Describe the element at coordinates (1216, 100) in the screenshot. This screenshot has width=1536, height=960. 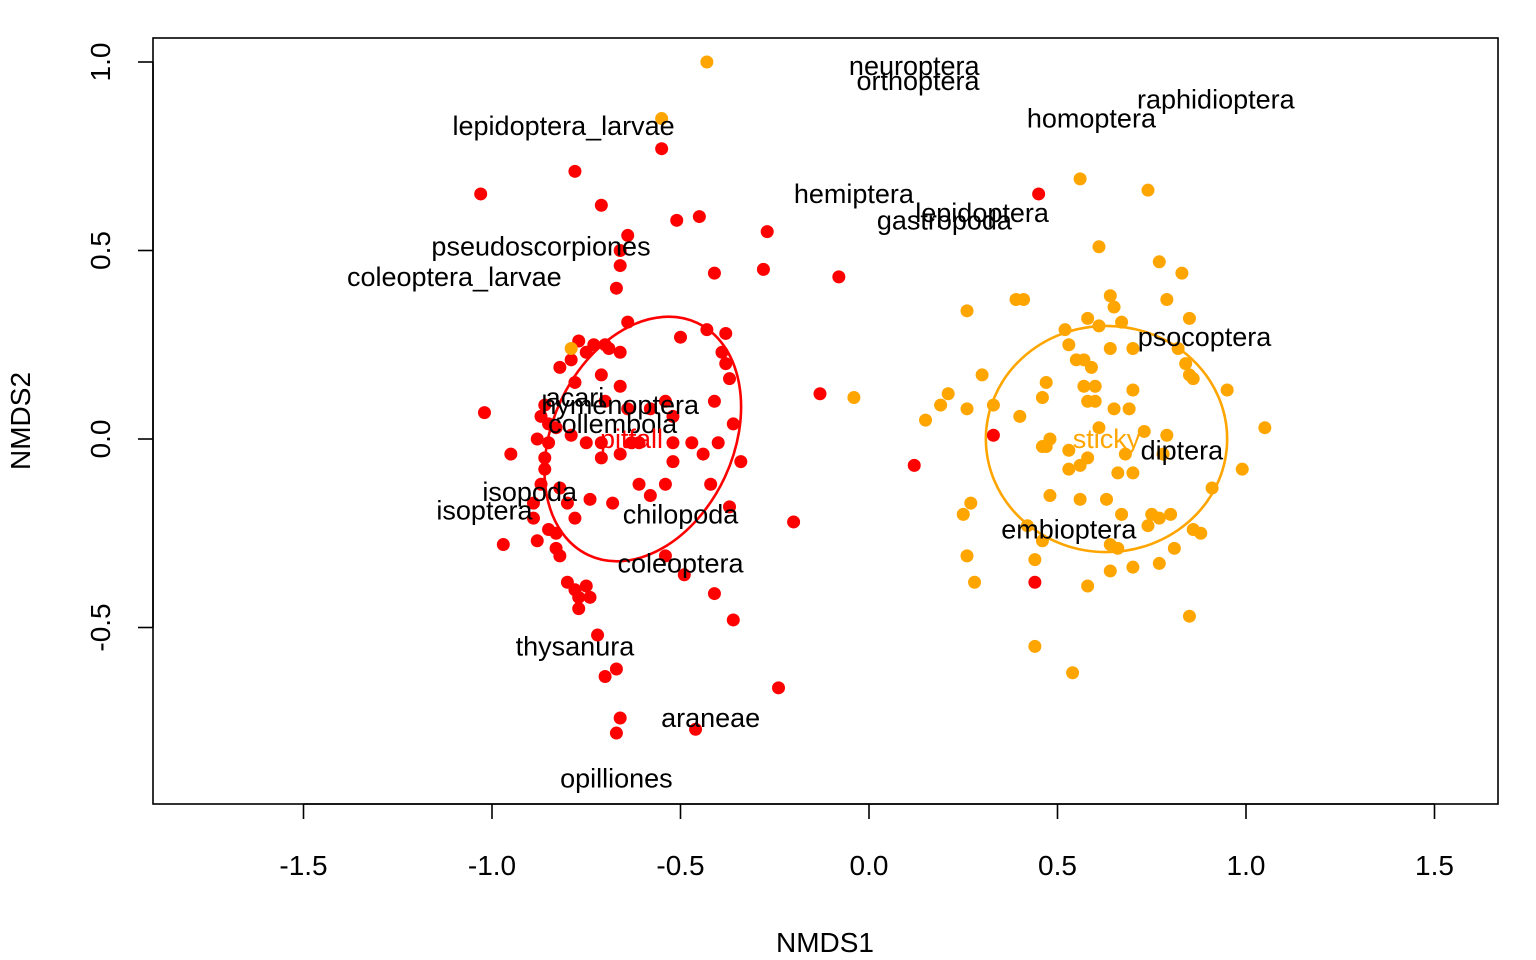
I see `label-raphidioptera: raphidioptera` at that location.